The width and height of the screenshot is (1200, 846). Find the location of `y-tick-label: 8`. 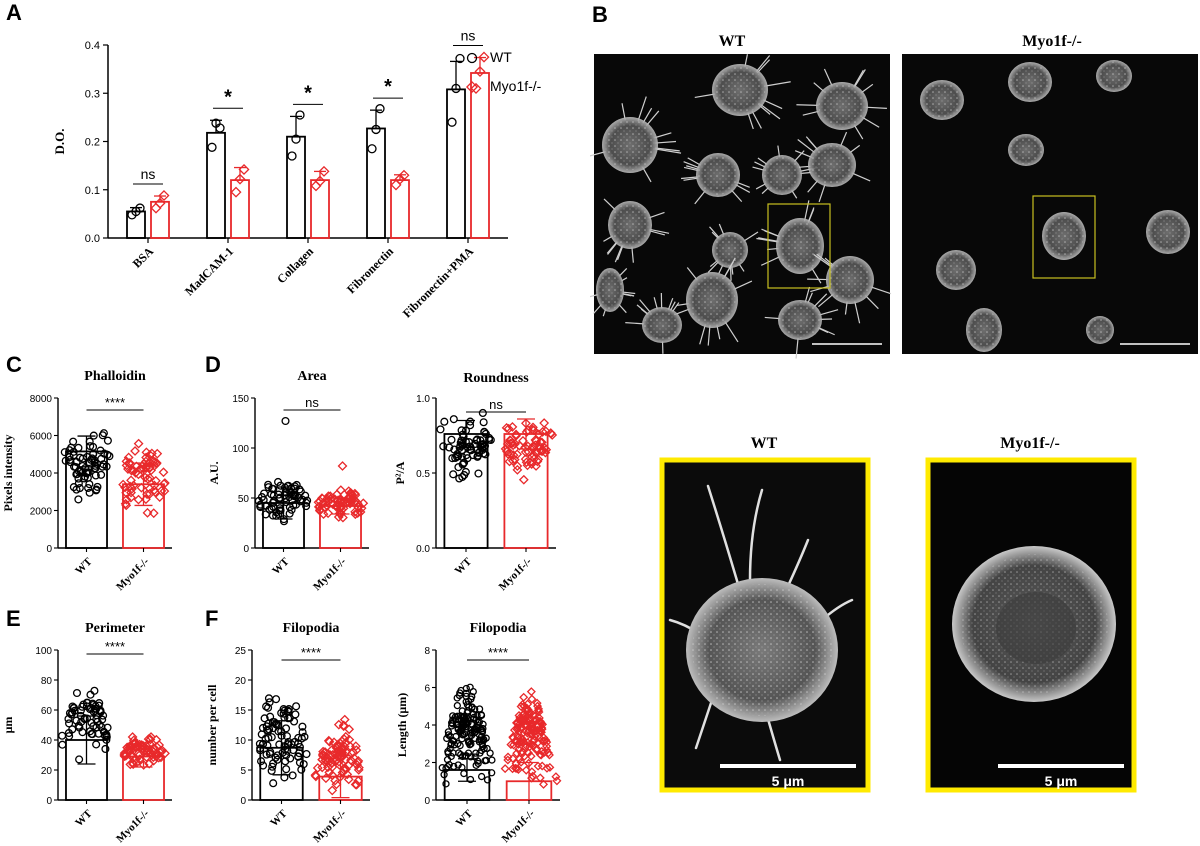

y-tick-label: 8 is located at coordinates (427, 651).